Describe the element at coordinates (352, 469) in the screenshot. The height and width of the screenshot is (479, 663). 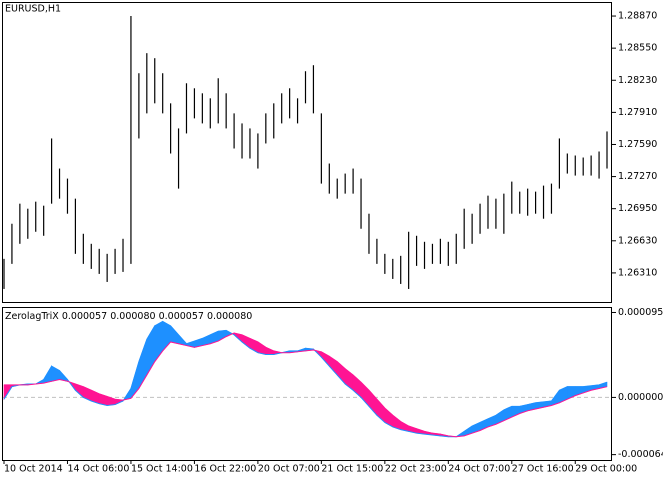
I see `x-tick-label: 21 Oct 15:00` at that location.